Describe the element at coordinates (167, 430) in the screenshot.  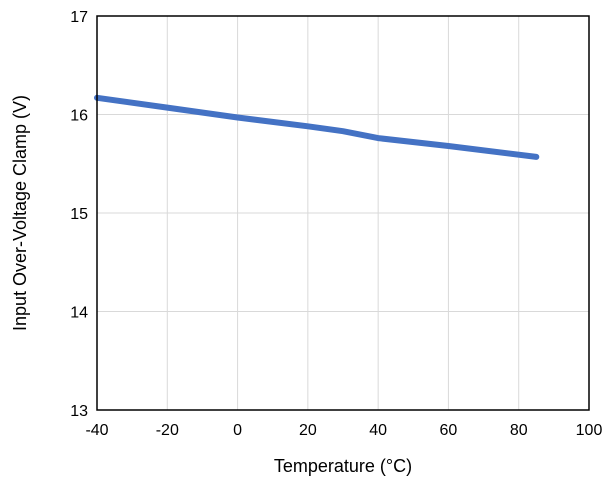
I see `x-tick-label: -20` at that location.